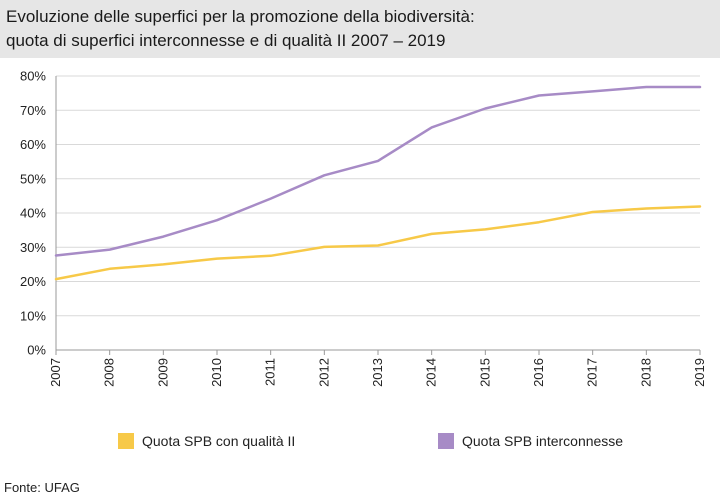 The image size is (720, 499). Describe the element at coordinates (378, 243) in the screenshot. I see `series-line-qualita-ii` at that location.